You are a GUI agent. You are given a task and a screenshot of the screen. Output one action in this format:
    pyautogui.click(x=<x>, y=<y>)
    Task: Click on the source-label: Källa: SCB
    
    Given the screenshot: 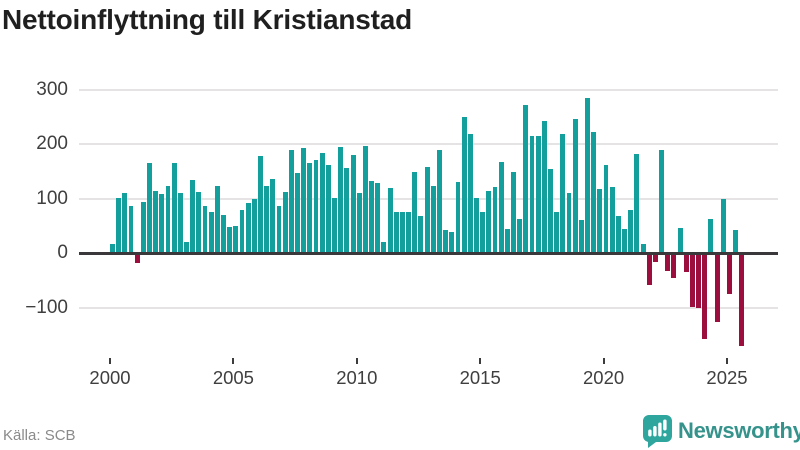 What is the action you would take?
    pyautogui.click(x=39, y=435)
    